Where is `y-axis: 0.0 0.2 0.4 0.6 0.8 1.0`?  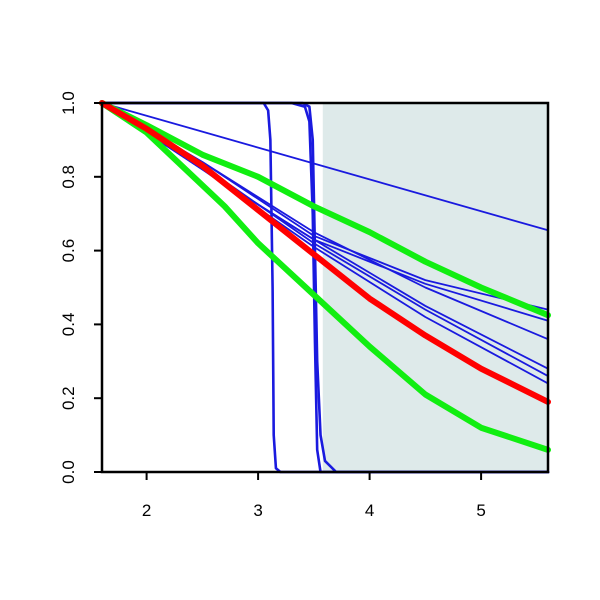 y-axis: 0.0 0.2 0.4 0.6 0.8 1.0 is located at coordinates (80, 287).